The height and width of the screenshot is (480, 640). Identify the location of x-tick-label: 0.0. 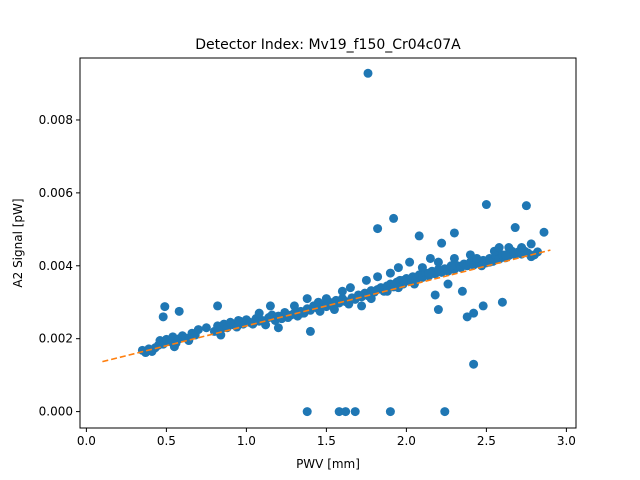
(86, 441).